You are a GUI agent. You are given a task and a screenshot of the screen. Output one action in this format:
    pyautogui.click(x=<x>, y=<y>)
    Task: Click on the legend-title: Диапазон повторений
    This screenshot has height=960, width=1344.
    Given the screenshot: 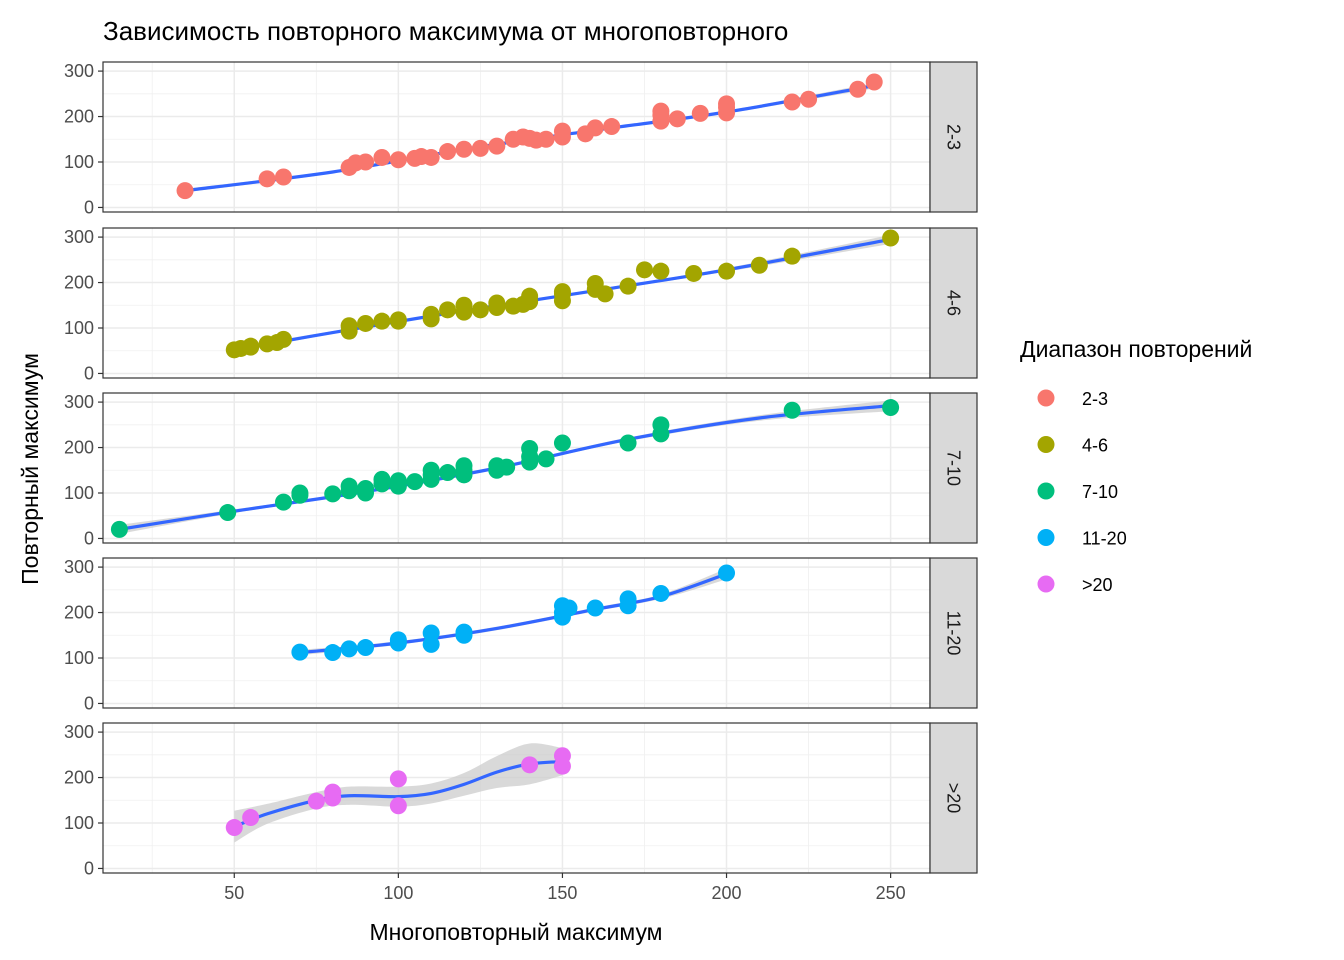 What is the action you would take?
    pyautogui.click(x=1136, y=349)
    